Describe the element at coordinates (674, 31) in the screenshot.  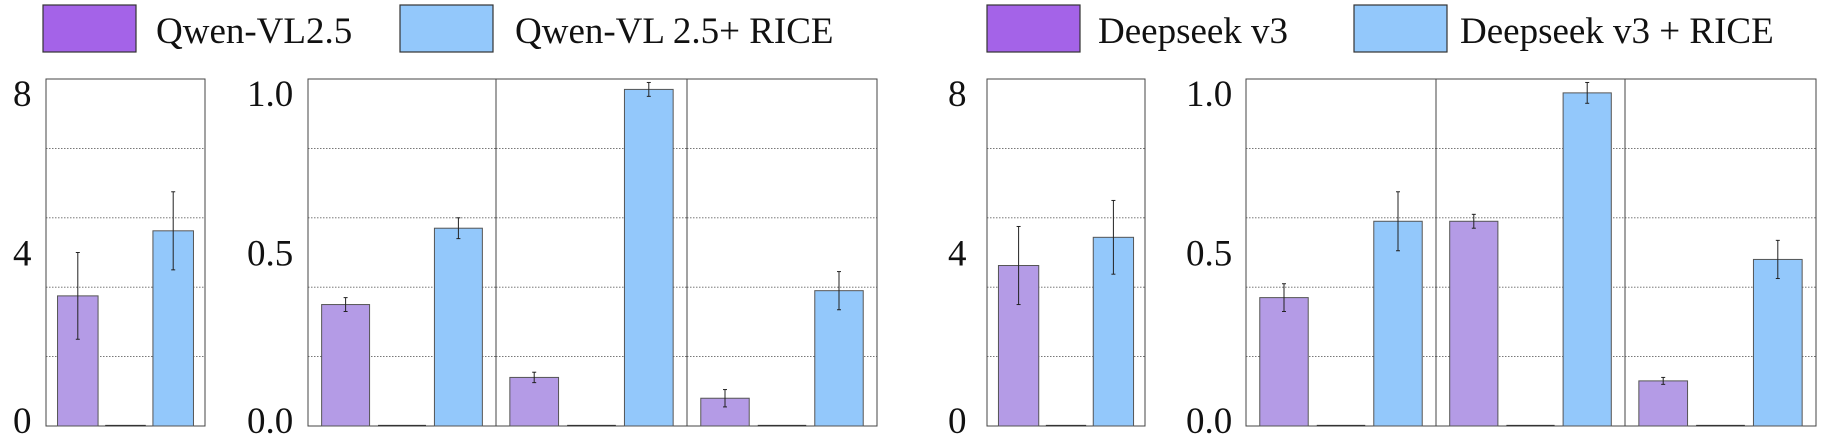
I see `legend-label-rice: Qwen-VL 2.5+ RICE` at that location.